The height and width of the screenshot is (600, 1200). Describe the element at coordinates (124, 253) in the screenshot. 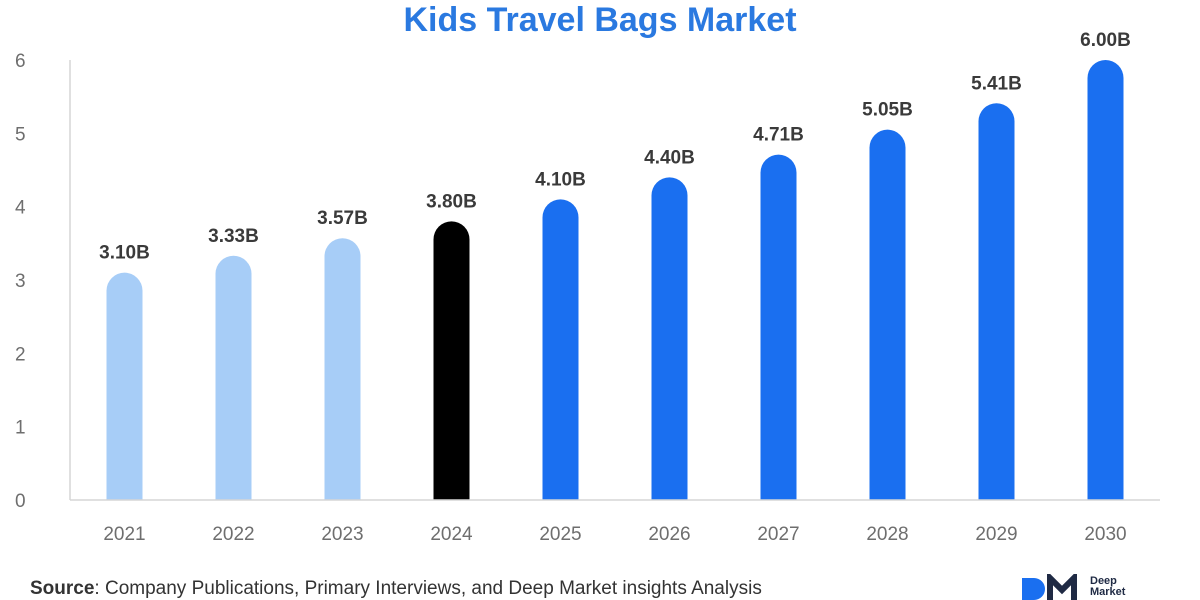

I see `data-label-2021: 3.10B` at that location.